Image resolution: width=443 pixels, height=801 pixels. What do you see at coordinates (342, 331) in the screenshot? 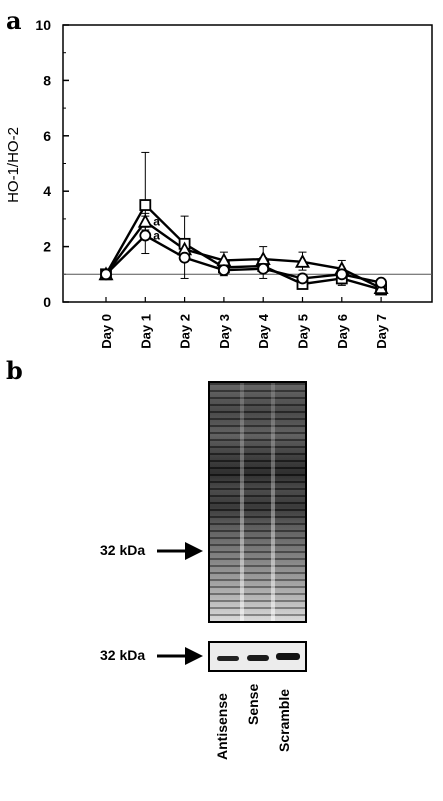
I see `x-tick-label: Day 6` at bounding box center [342, 331].